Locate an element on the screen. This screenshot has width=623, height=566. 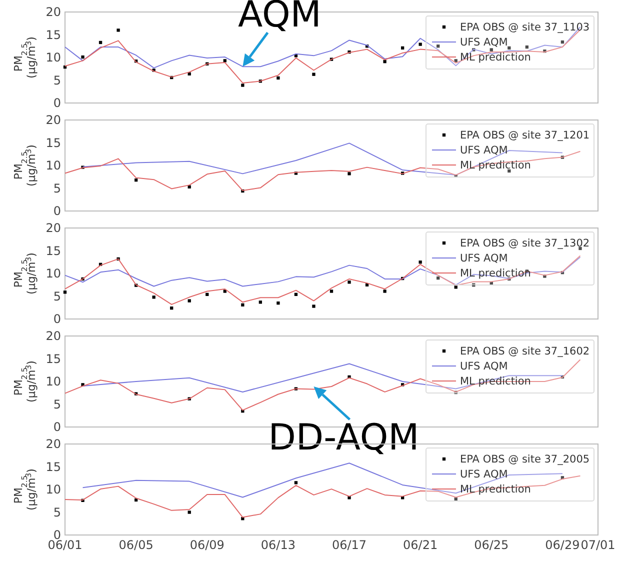
legend-label: EPA OBS @ site 37_2005 is located at coordinates (525, 460).